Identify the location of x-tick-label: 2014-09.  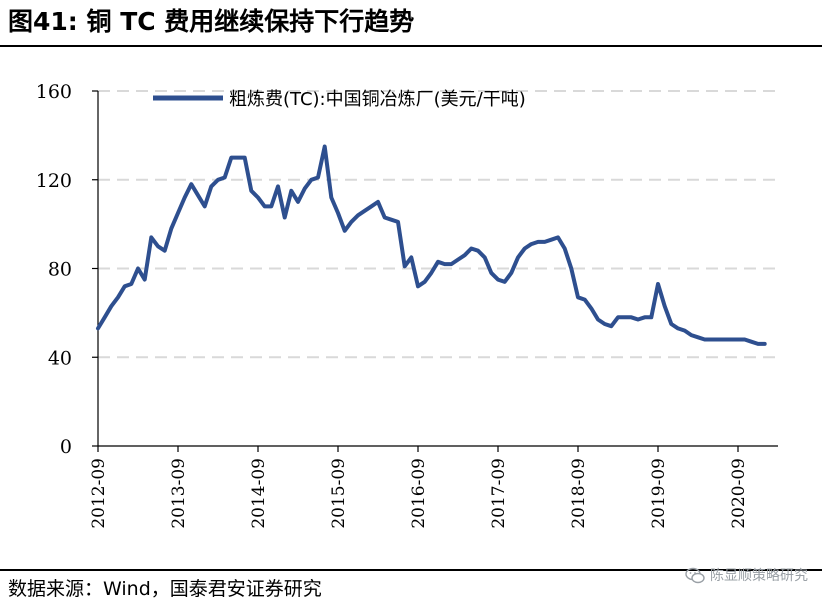
(259, 493).